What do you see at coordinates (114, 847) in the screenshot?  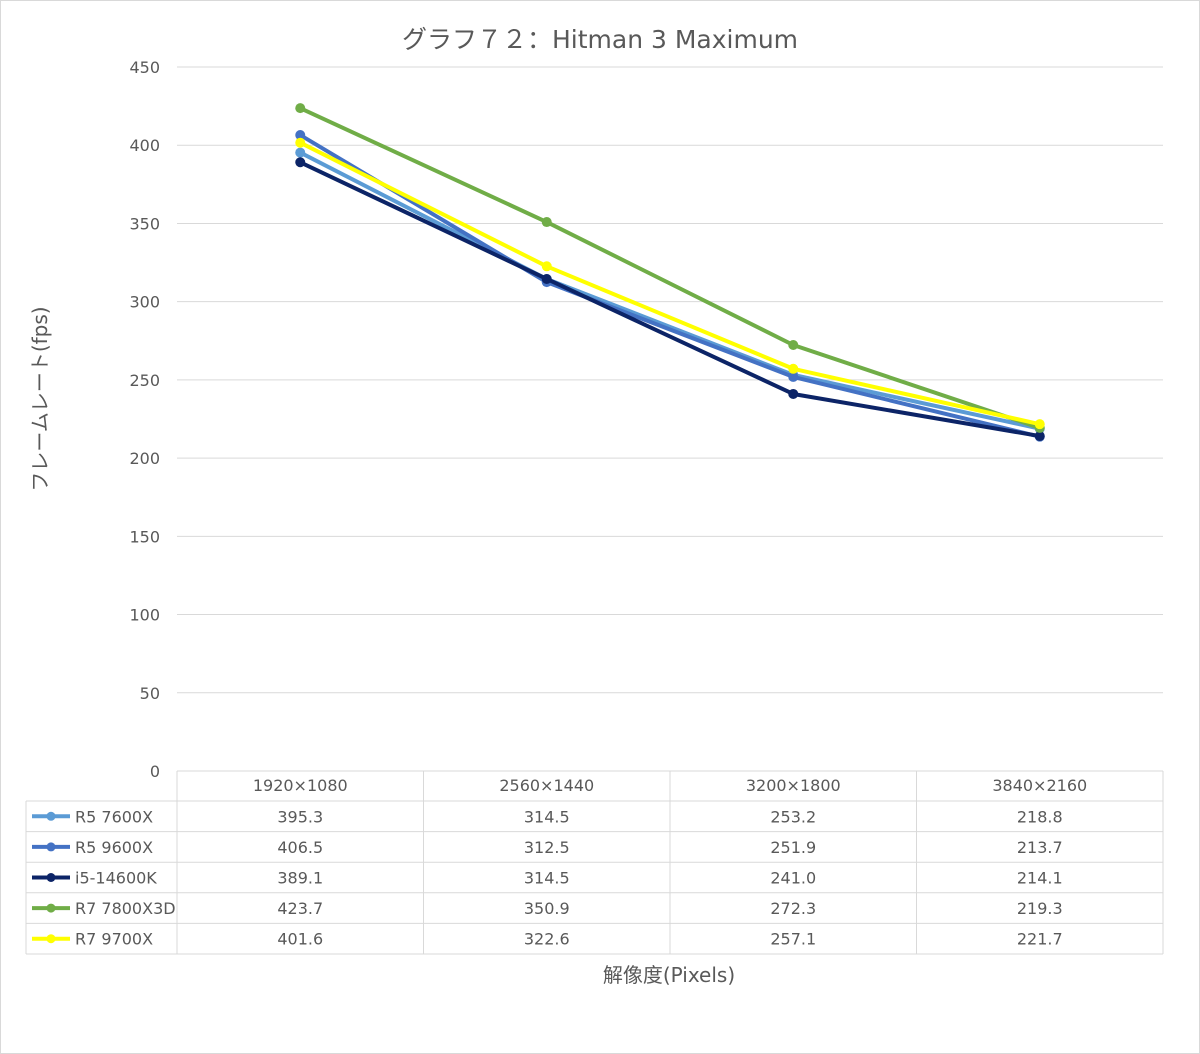 I see `legend-series-name: R5 9600X` at bounding box center [114, 847].